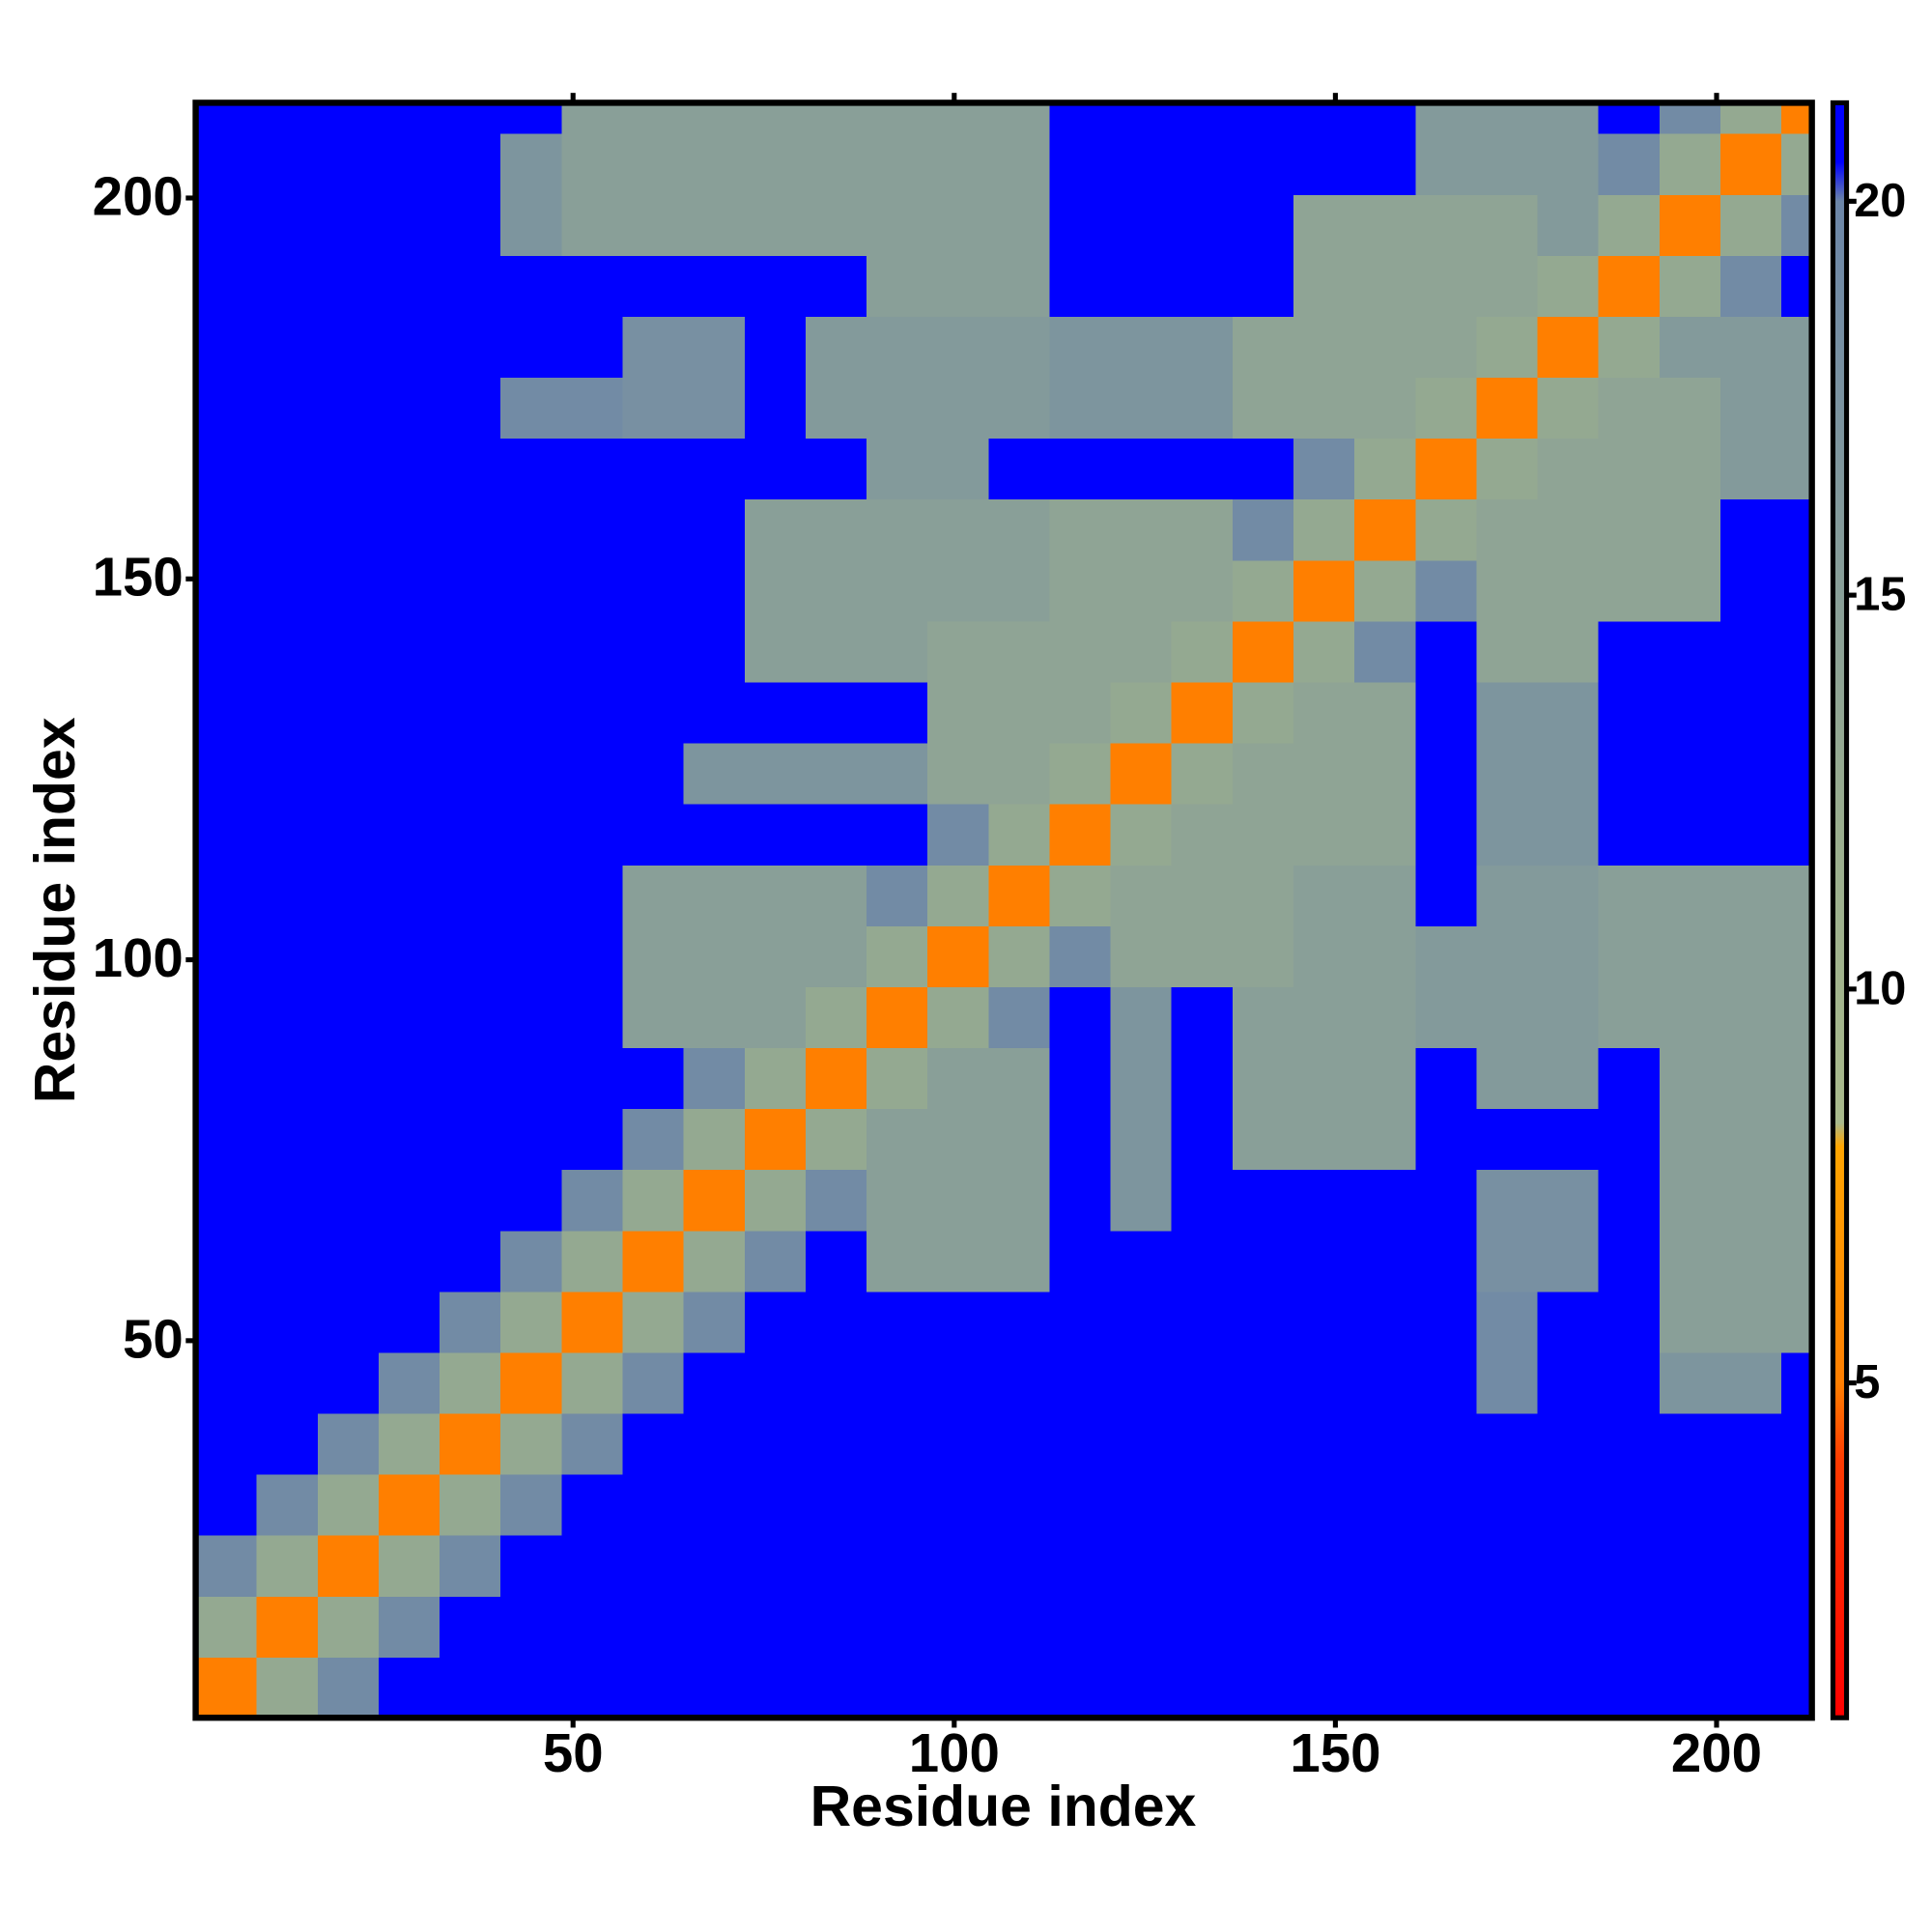  I want to click on x-tick-label: 200, so click(1716, 1752).